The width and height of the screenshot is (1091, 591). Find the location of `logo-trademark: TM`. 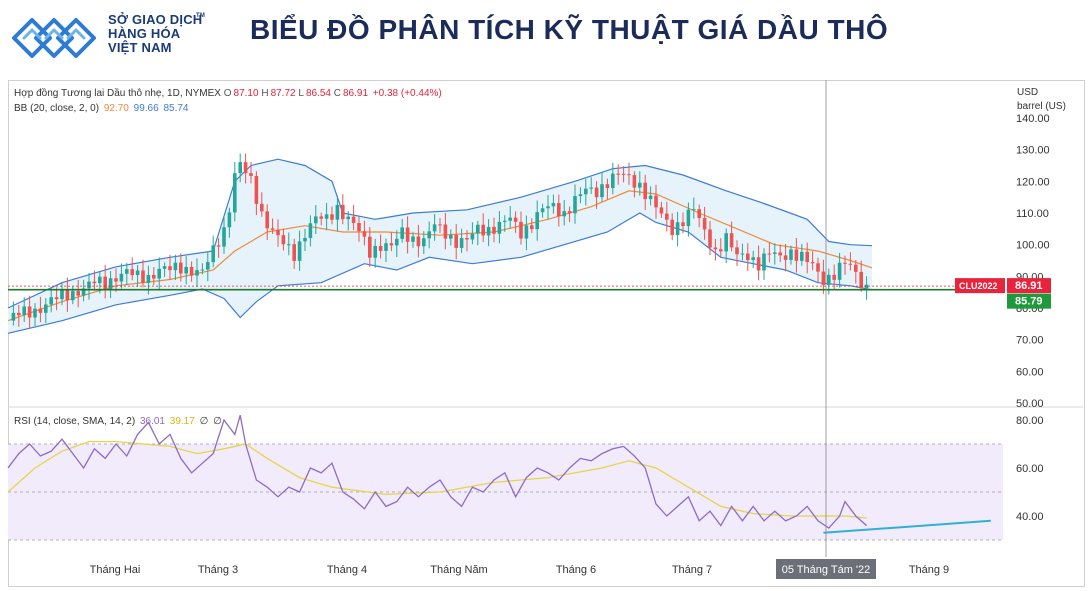

logo-trademark: TM is located at coordinates (201, 16).